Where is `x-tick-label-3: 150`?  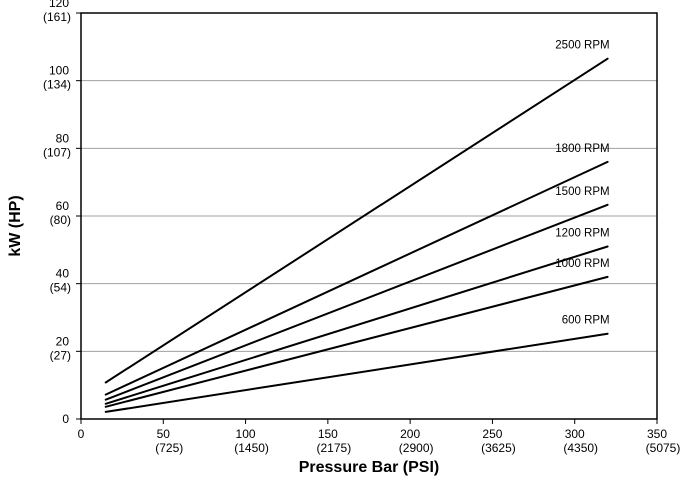
x-tick-label-3: 150 is located at coordinates (328, 434).